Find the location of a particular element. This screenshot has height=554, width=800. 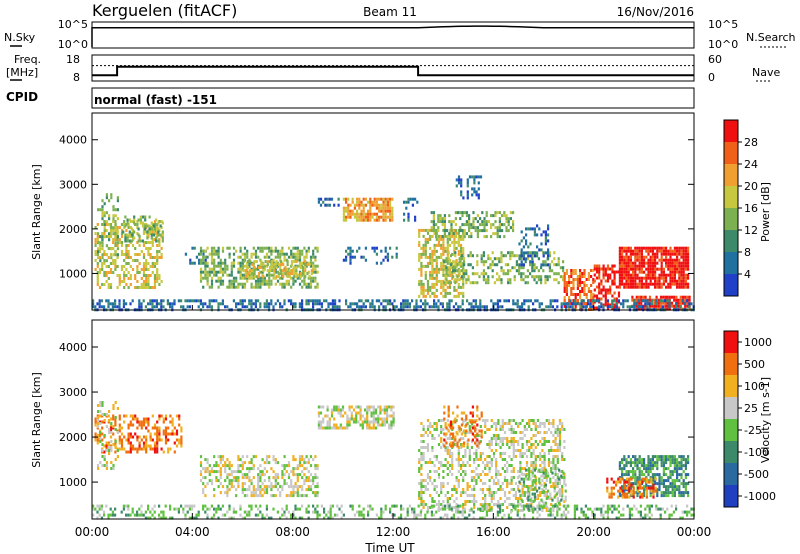

noise-tick-top-left: 10^5 is located at coordinates (73, 24).